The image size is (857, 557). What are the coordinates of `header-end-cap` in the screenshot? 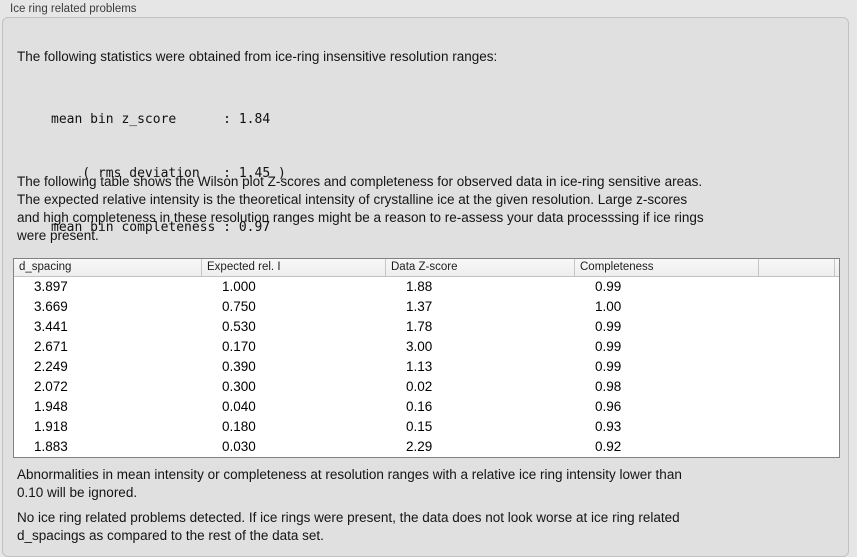 It's located at (837, 267).